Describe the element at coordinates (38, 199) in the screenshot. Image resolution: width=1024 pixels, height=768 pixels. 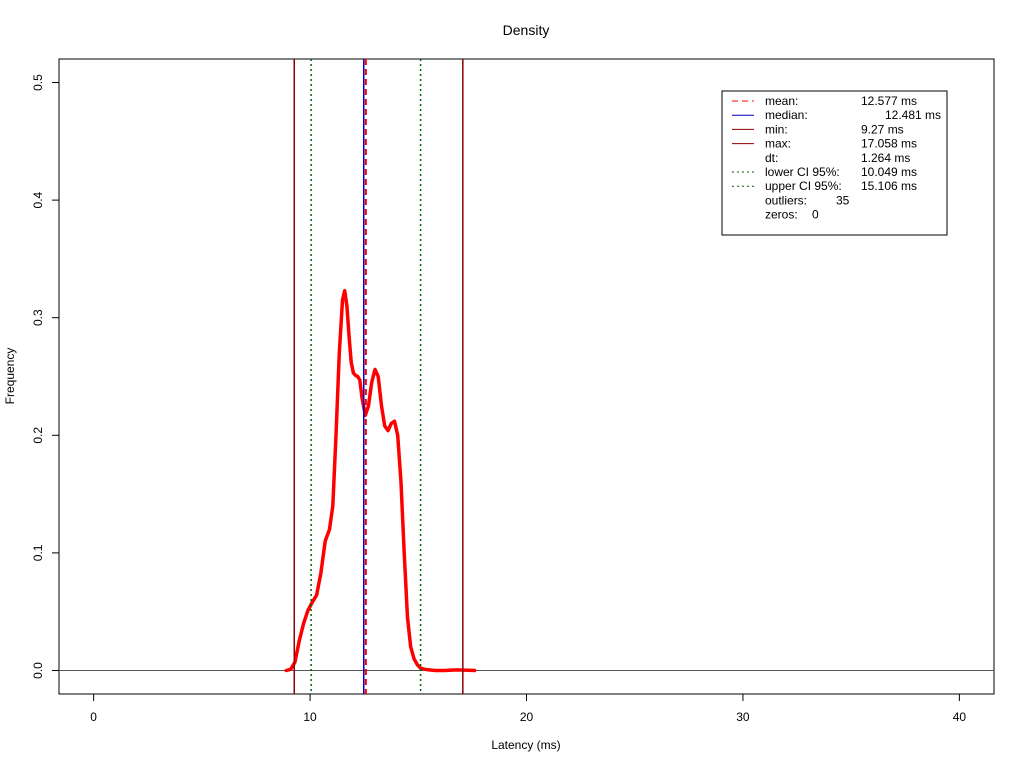
I see `y-tick-label: 0.4` at that location.